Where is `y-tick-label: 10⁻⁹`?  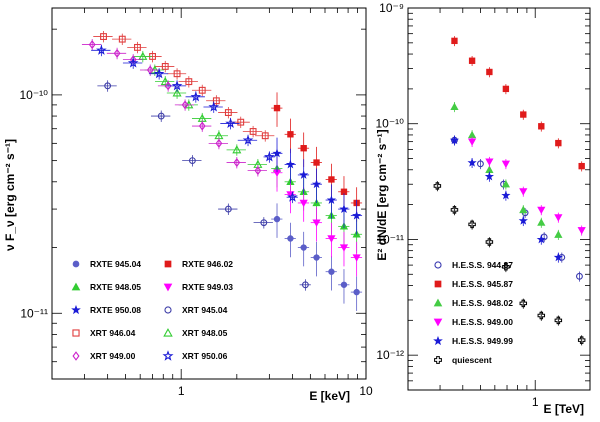
y-tick-label: 10⁻⁹ is located at coordinates (391, 8).